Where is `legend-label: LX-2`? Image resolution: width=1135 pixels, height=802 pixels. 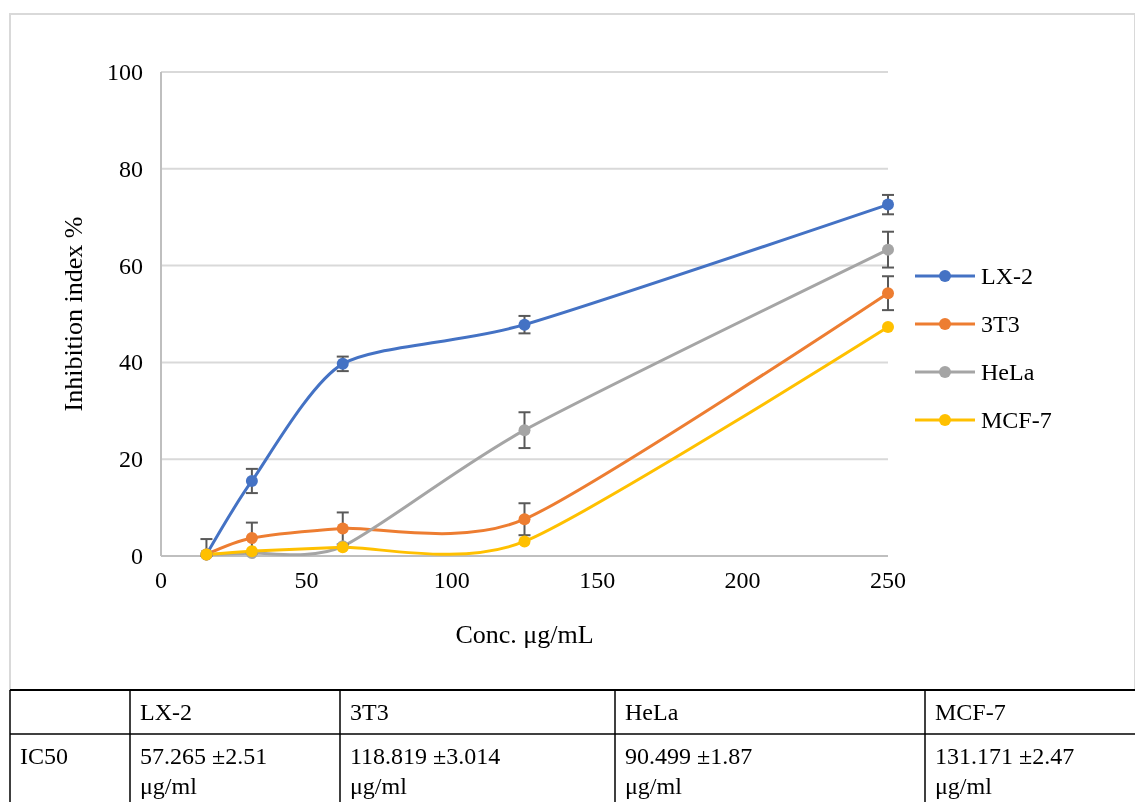
legend-label: LX-2 is located at coordinates (1007, 276).